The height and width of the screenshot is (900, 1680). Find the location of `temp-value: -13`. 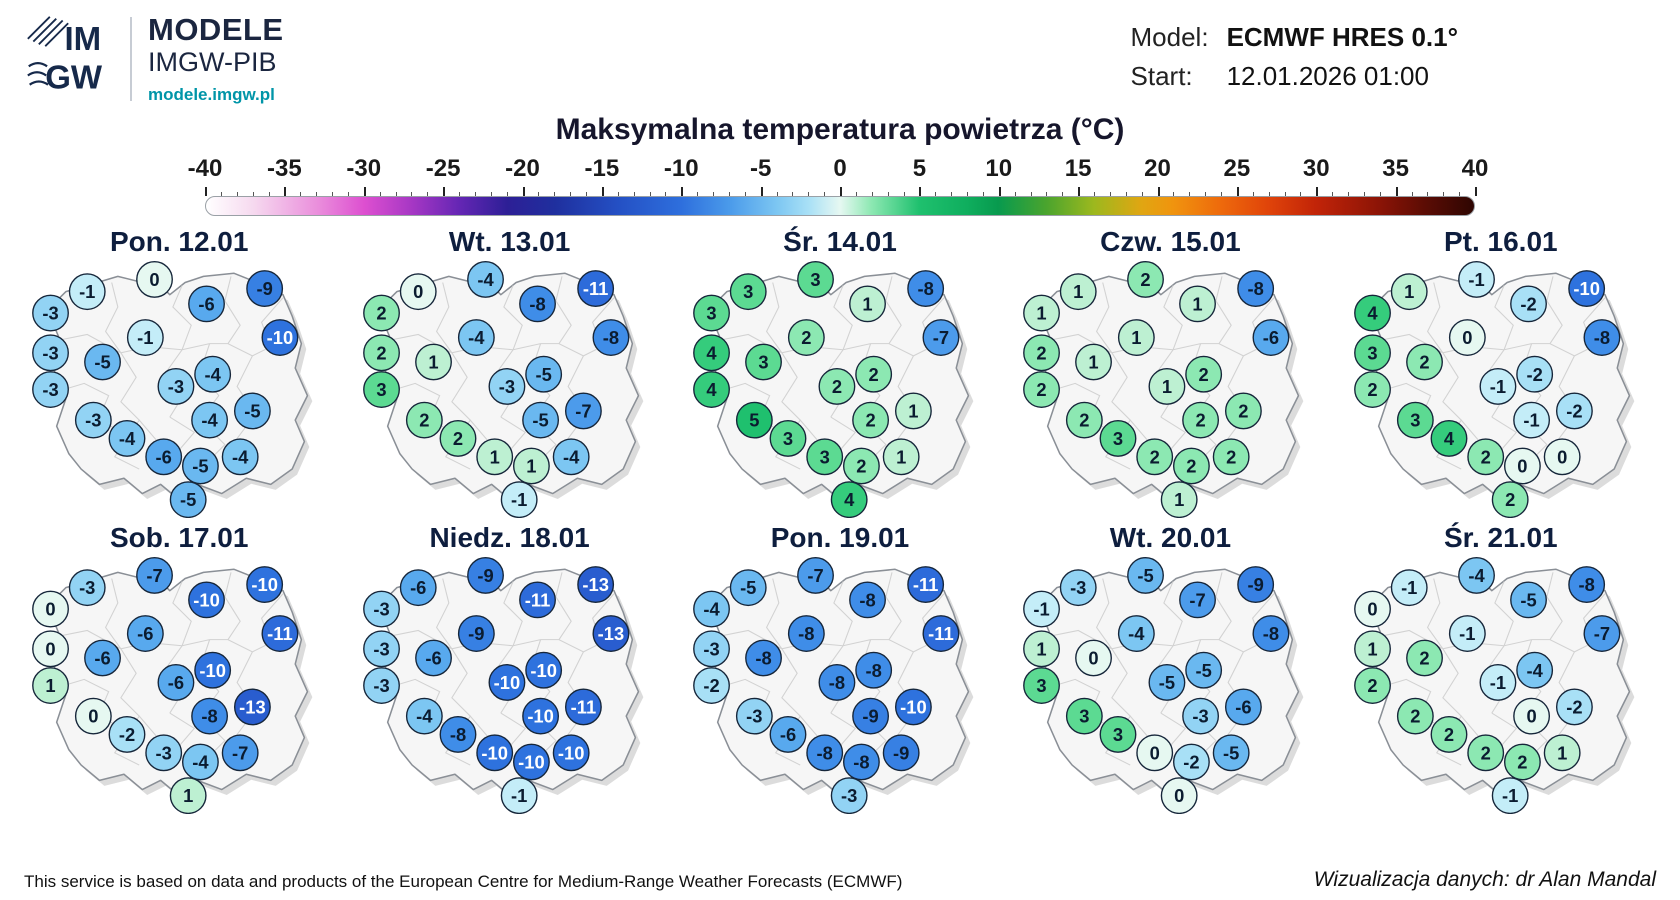

temp-value: -13 is located at coordinates (595, 584).